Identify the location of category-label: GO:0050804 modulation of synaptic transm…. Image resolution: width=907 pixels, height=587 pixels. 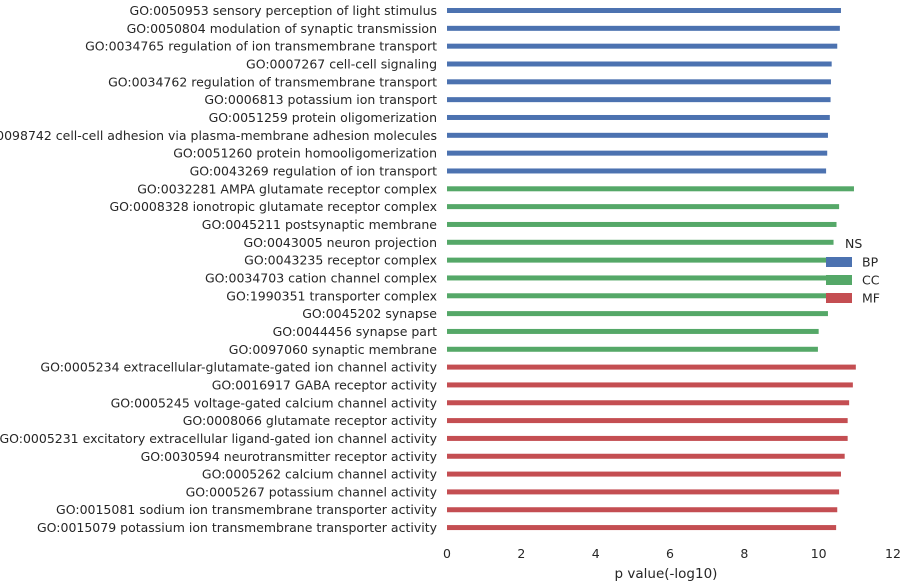
(282, 28).